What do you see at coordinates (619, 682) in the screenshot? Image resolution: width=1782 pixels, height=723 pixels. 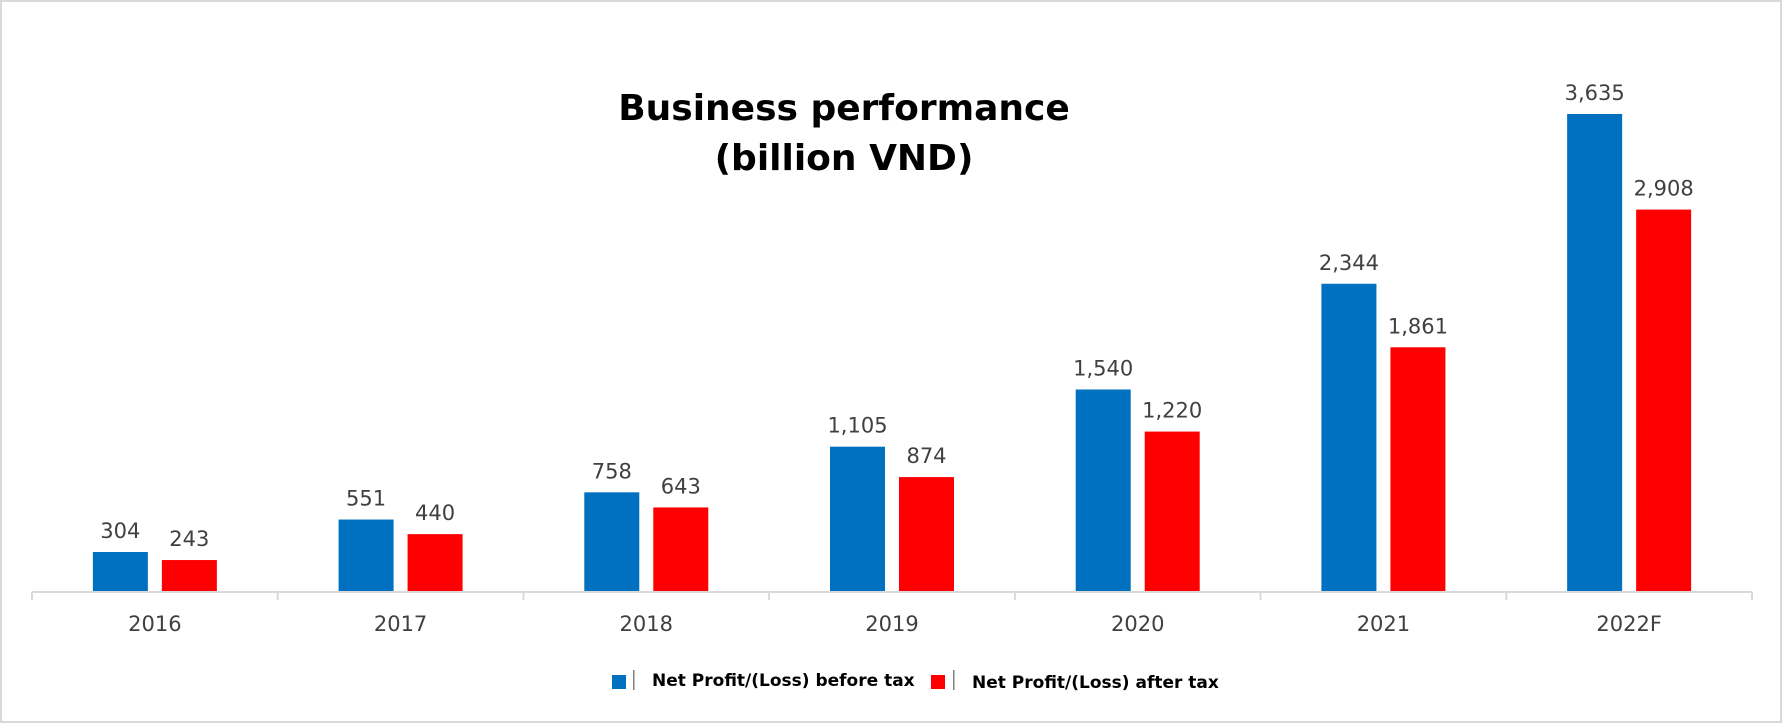 I see `legend-swatch-before-tax` at bounding box center [619, 682].